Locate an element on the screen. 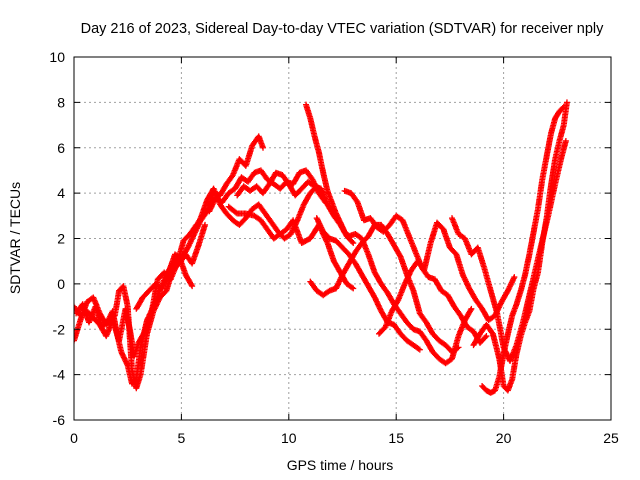  x-tick-label: 0 is located at coordinates (74, 438).